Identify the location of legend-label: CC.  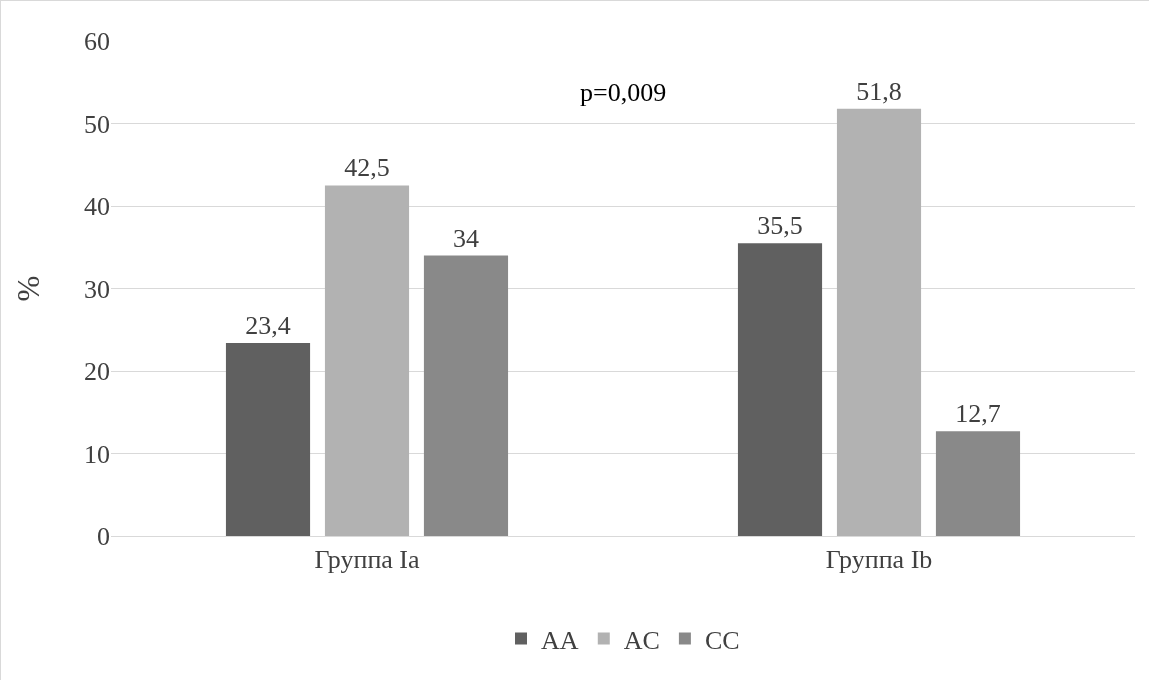
(722, 640).